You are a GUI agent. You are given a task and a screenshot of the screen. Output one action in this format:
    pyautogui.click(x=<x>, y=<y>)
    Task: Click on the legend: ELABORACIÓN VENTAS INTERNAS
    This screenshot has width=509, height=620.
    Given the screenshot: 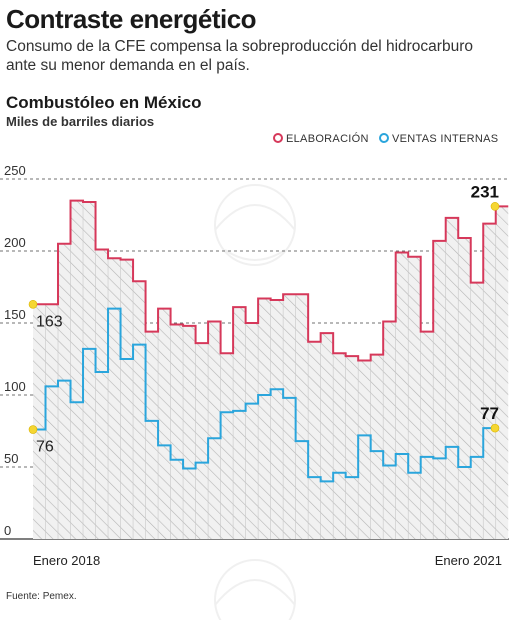 What is the action you would take?
    pyautogui.click(x=385, y=138)
    